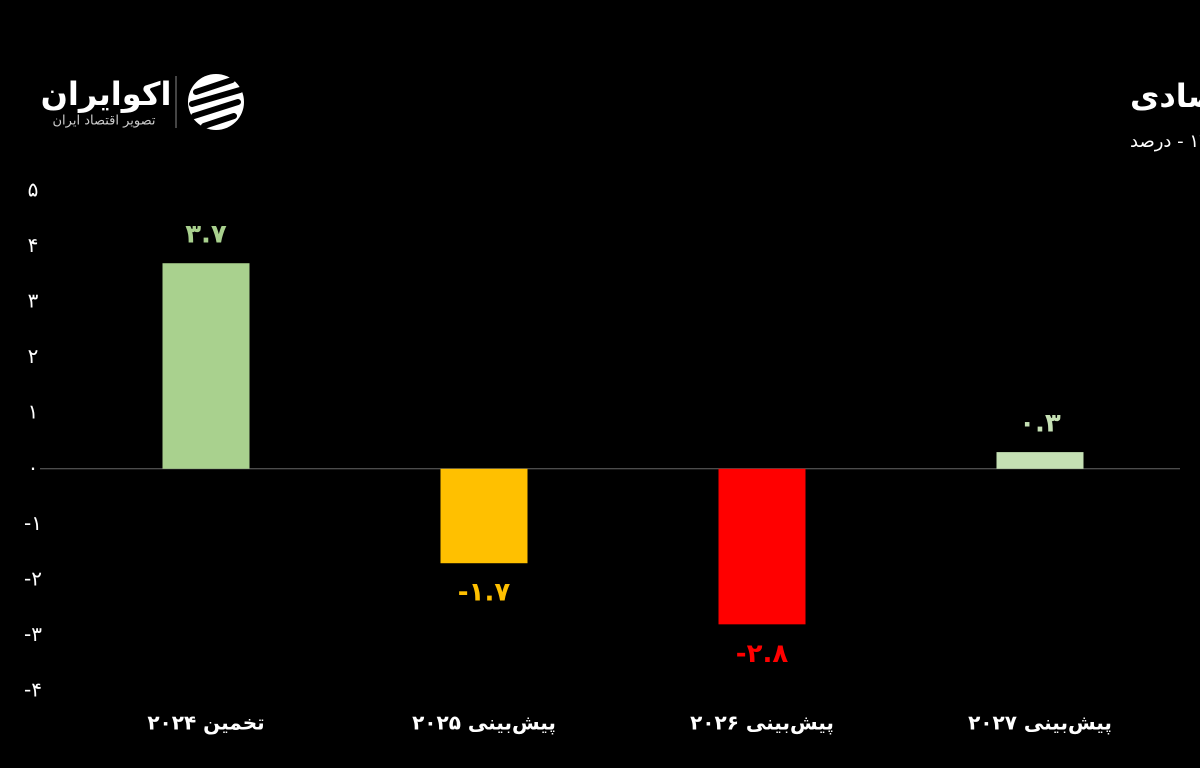  What do you see at coordinates (33, 190) in the screenshot?
I see `y-tick-label: ۵` at bounding box center [33, 190].